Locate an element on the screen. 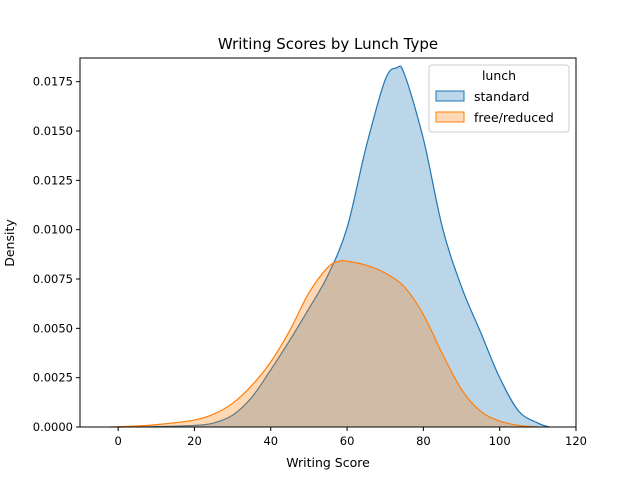 Image resolution: width=640 pixels, height=480 pixels. x-tick-label: 40 is located at coordinates (270, 441).